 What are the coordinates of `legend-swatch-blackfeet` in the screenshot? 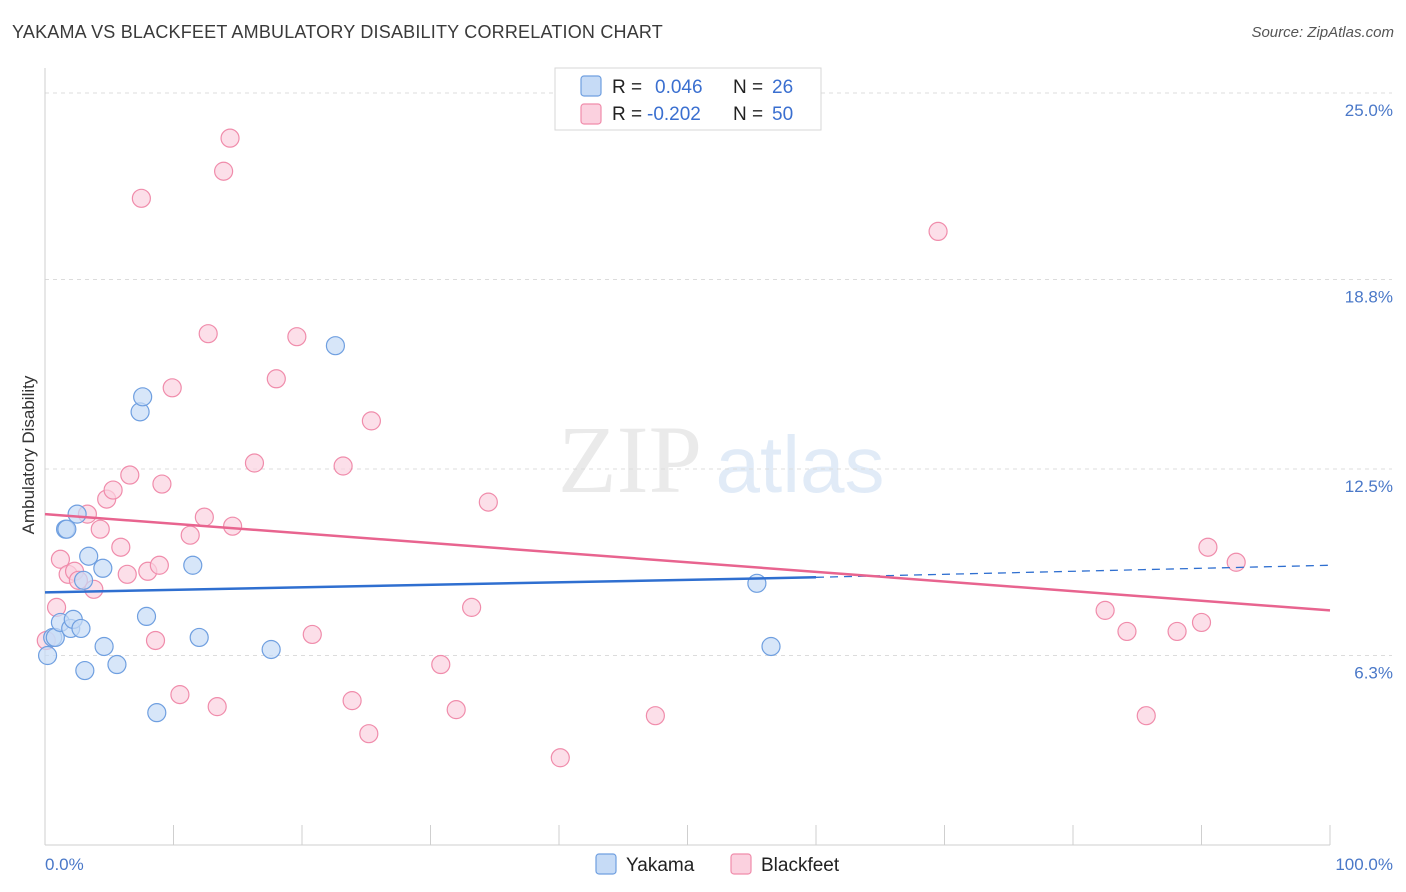 It's located at (591, 114).